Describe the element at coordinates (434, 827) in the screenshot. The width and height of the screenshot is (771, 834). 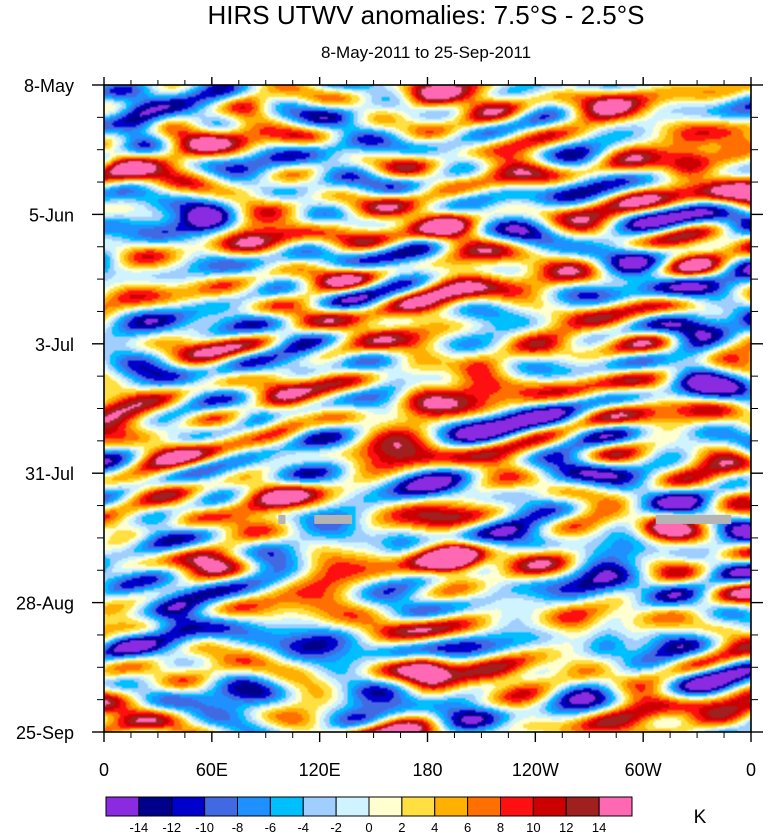
I see `colorbar-label: 4` at that location.